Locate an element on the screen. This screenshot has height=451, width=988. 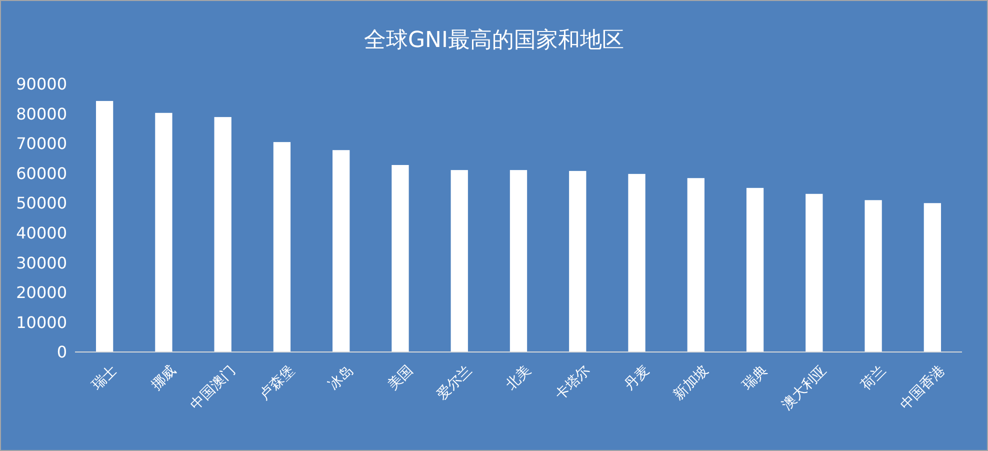
y-tick-label: 10000 is located at coordinates (41, 322).